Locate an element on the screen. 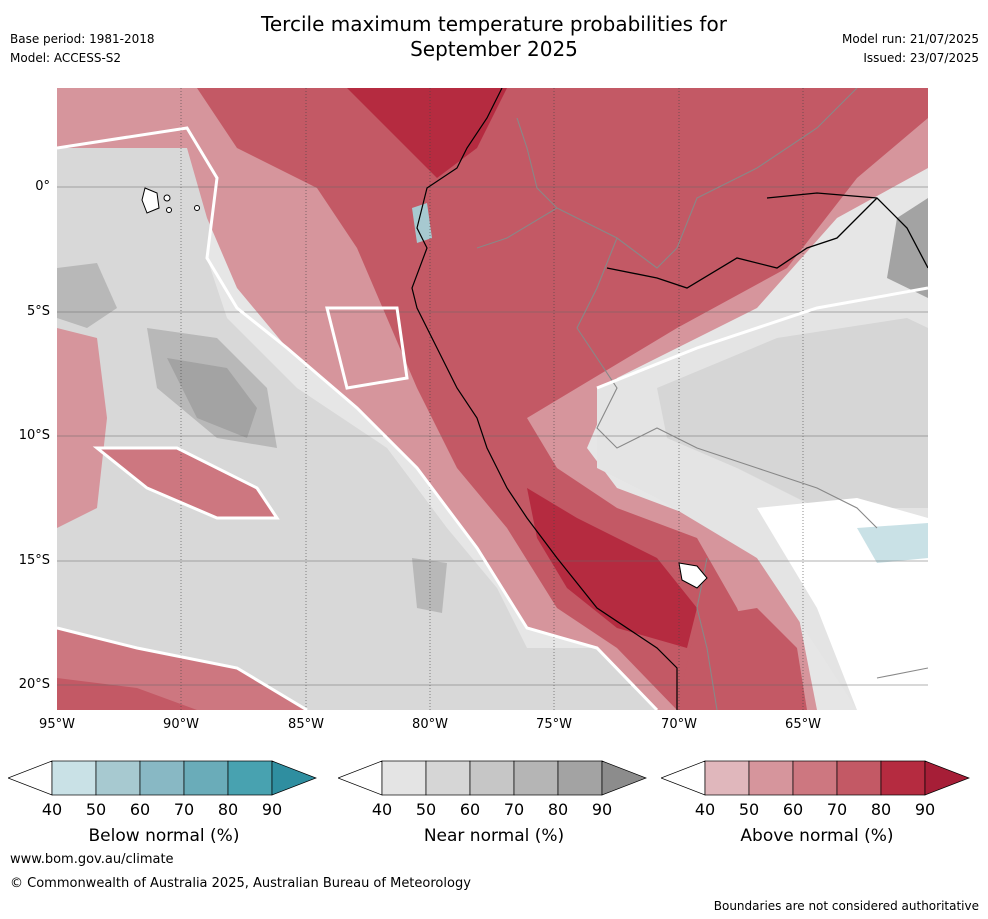  model-name: Model: ACCESS-S2 is located at coordinates (66, 58).